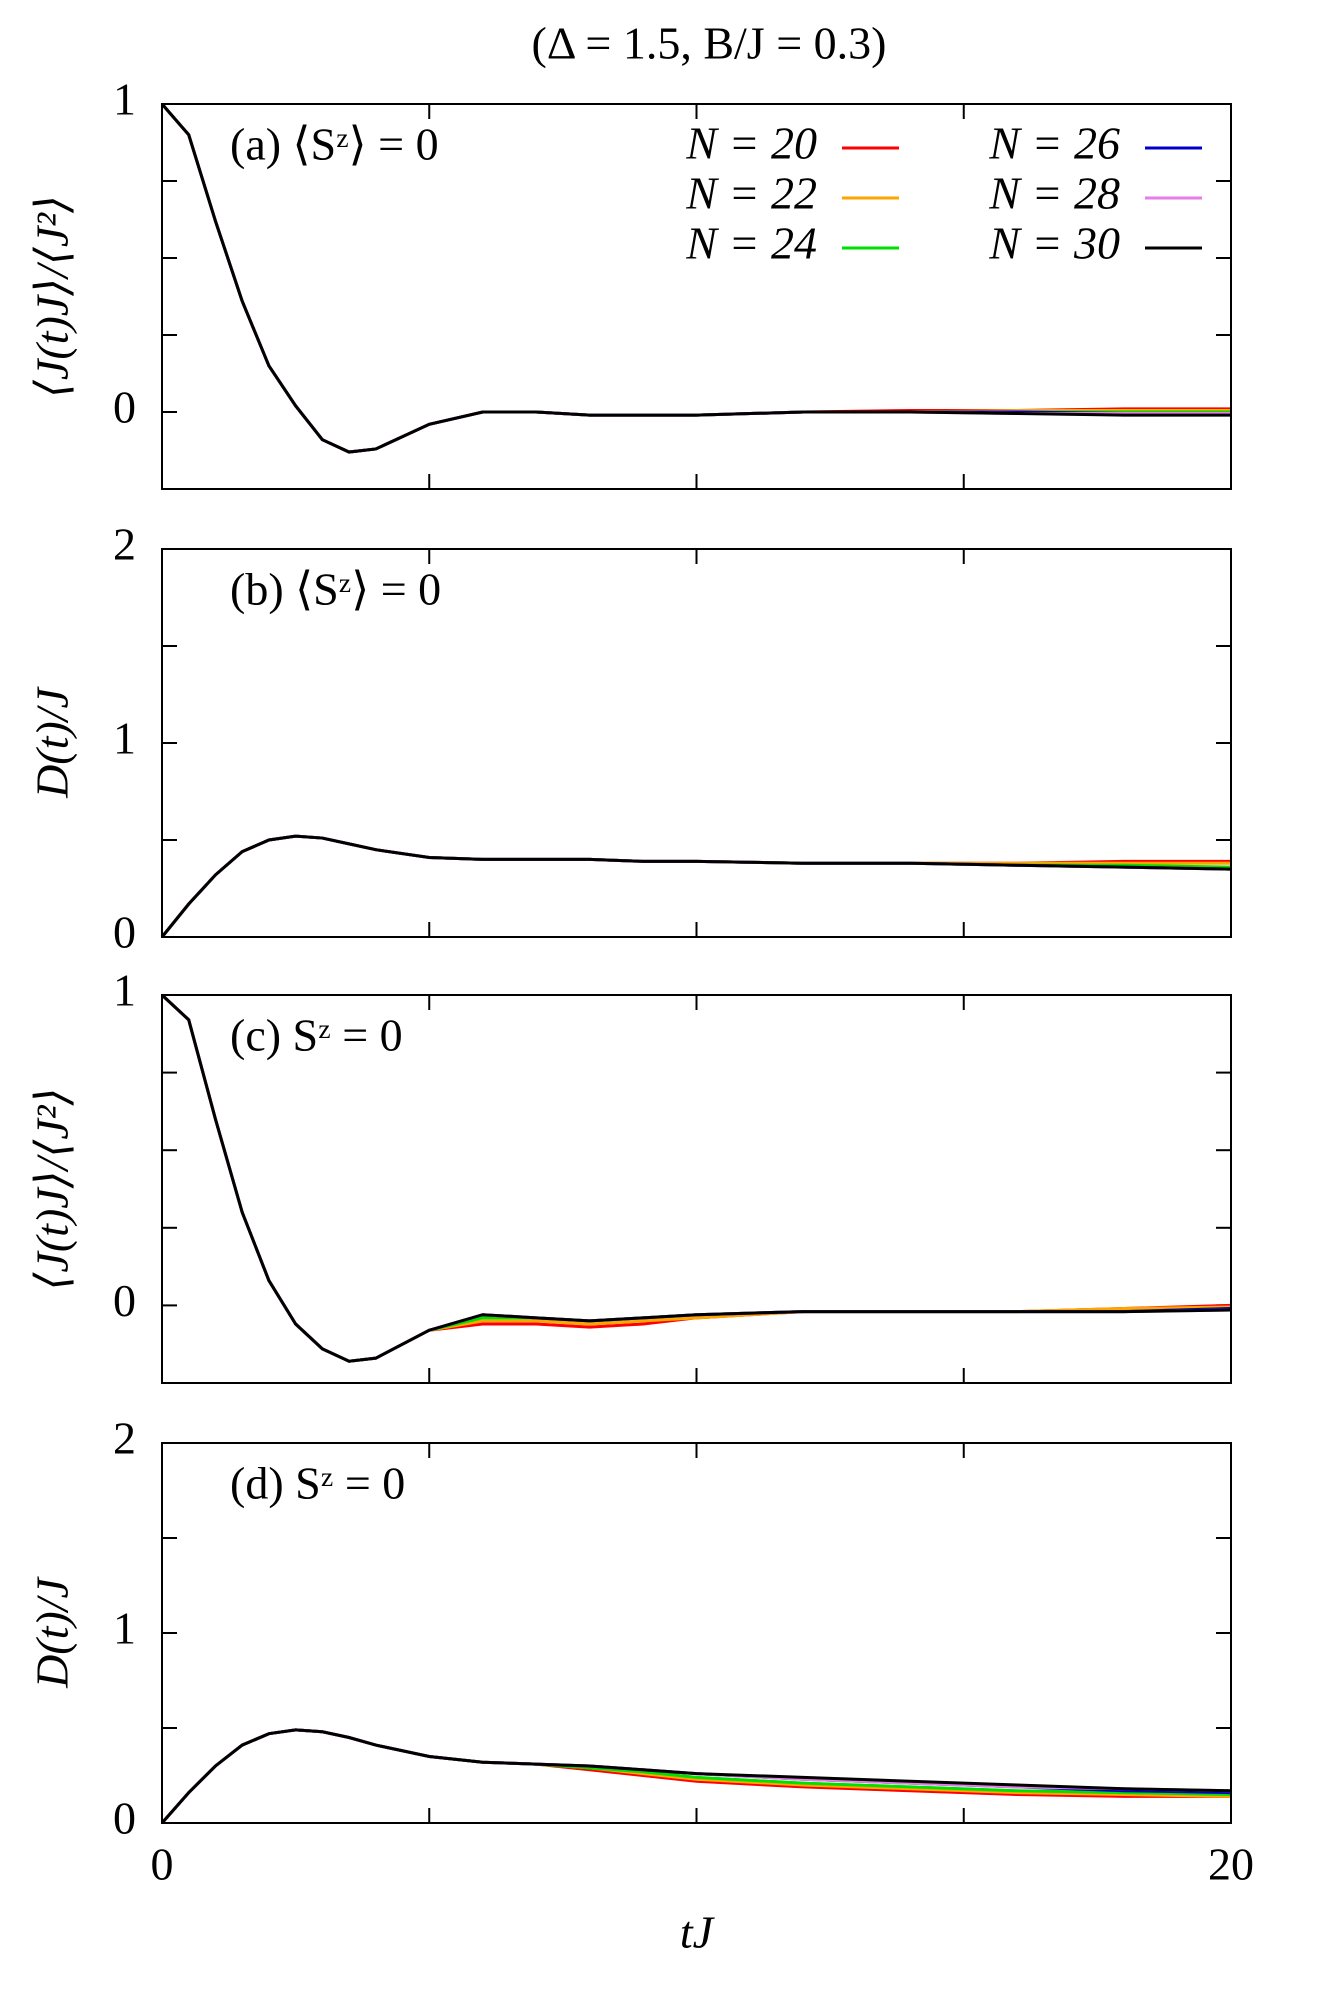  Describe the element at coordinates (317, 1483) in the screenshot. I see `panel-annotation: (d) Sᶻ = 0` at that location.